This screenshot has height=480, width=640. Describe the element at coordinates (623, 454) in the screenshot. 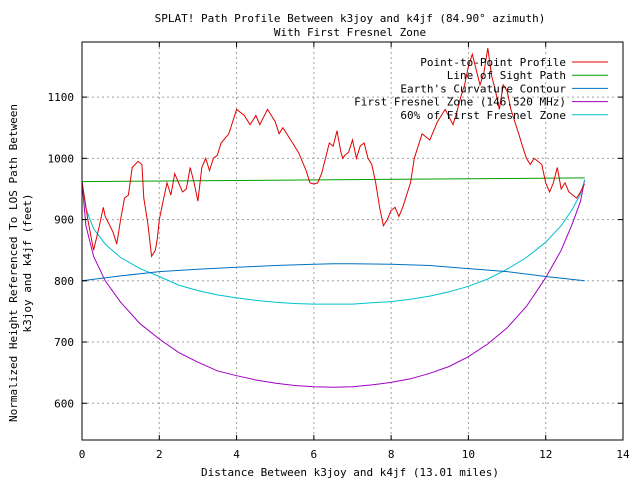

I see `x-tick-label: 14` at that location.